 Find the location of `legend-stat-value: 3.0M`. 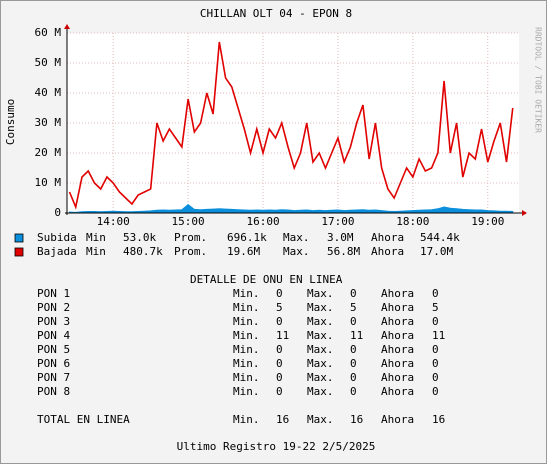

legend-stat-value: 3.0M is located at coordinates (340, 237).